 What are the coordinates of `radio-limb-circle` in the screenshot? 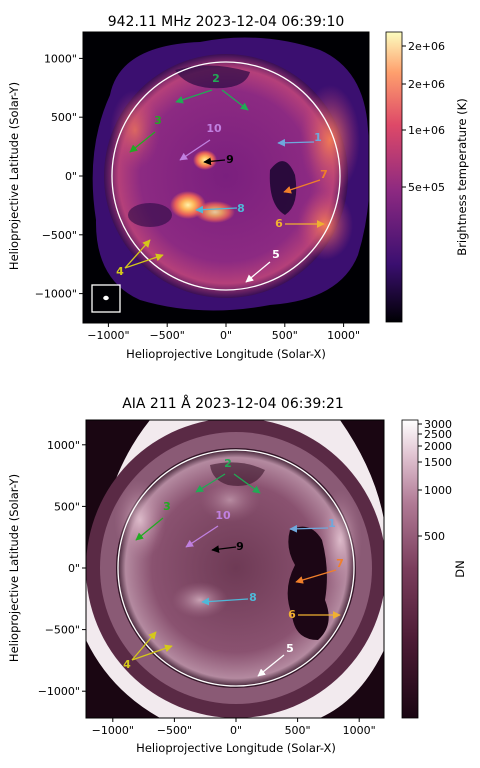 It's located at (226, 176).